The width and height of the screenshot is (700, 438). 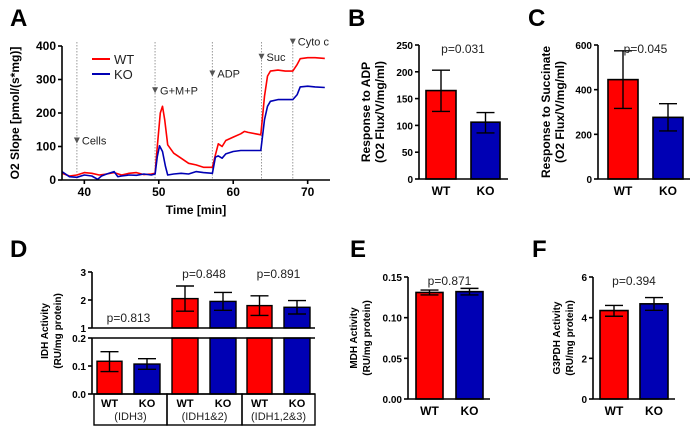 What do you see at coordinates (583, 46) in the screenshot?
I see `y-tick-label: 600` at bounding box center [583, 46].